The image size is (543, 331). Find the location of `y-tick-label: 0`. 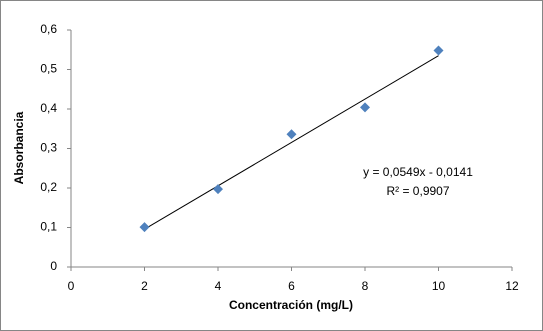

y-tick-label: 0 is located at coordinates (53, 266).